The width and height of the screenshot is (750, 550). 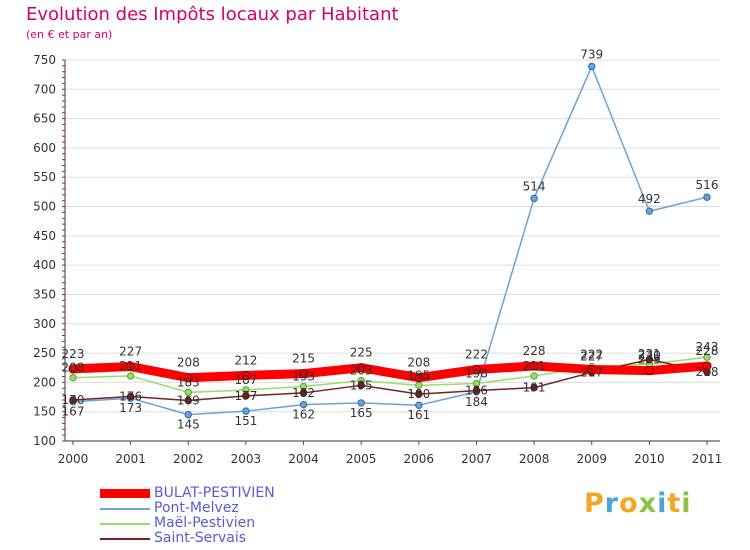 What do you see at coordinates (591, 459) in the screenshot?
I see `x-tick-label: 2009` at bounding box center [591, 459].